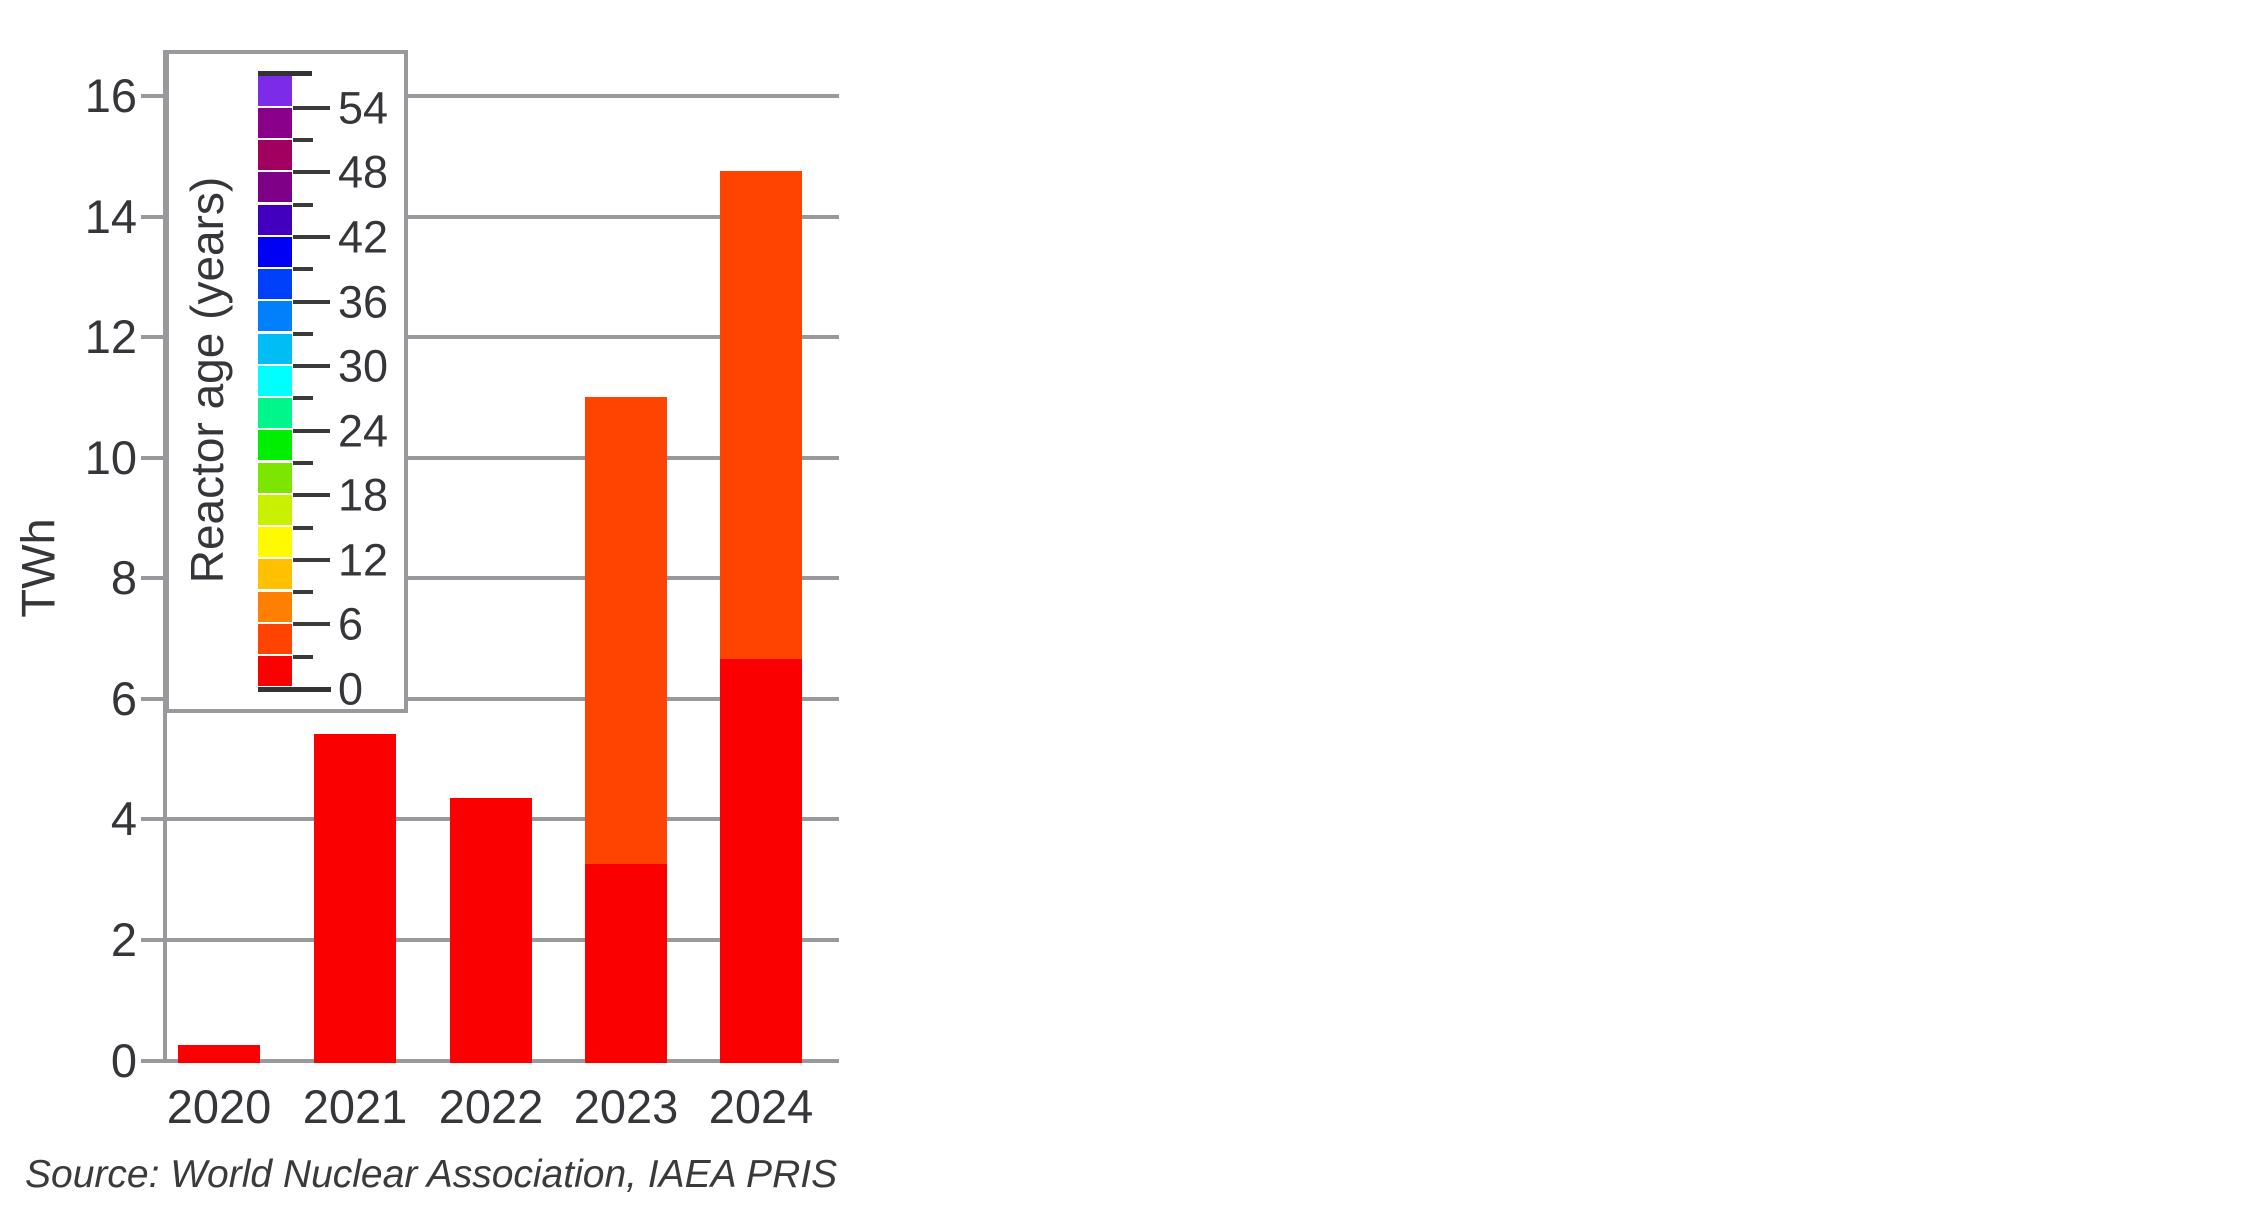 This screenshot has width=2243, height=1214. I want to click on colorbar-top-line, so click(285, 73).